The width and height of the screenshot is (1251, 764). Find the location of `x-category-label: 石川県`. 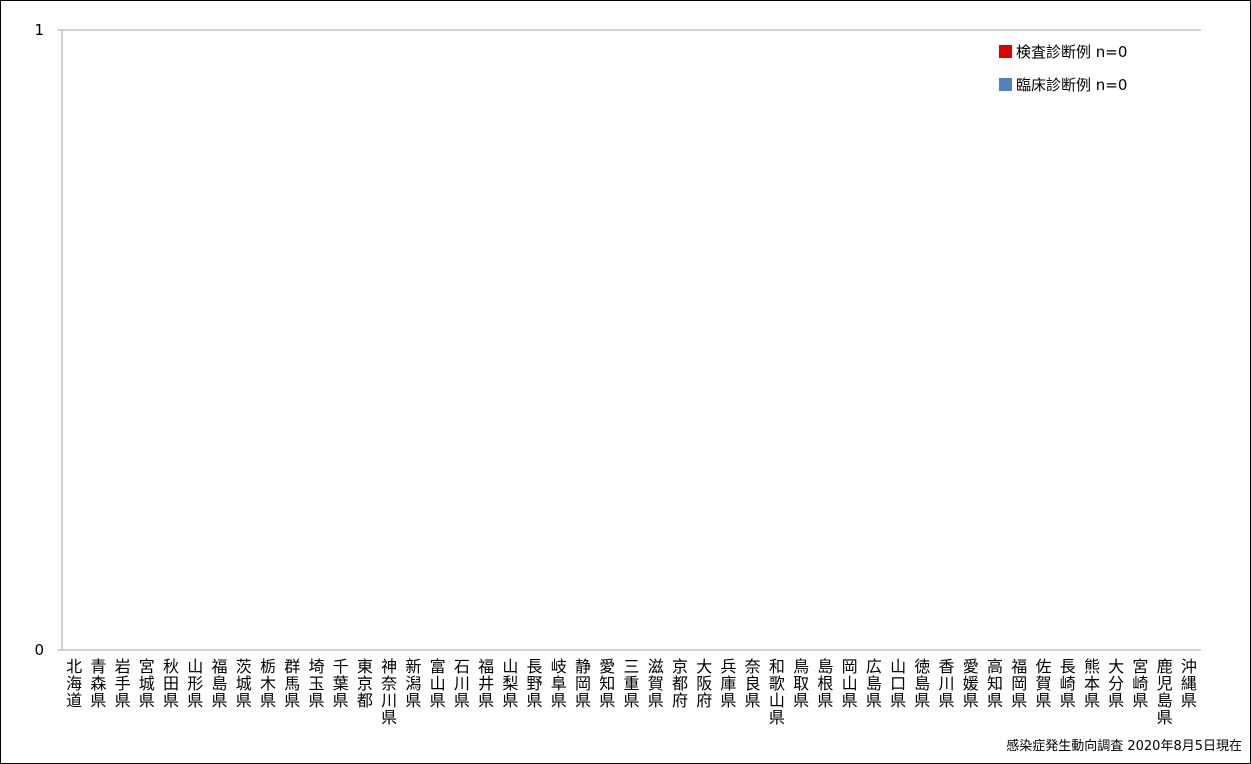

x-category-label: 石川県 is located at coordinates (462, 683).